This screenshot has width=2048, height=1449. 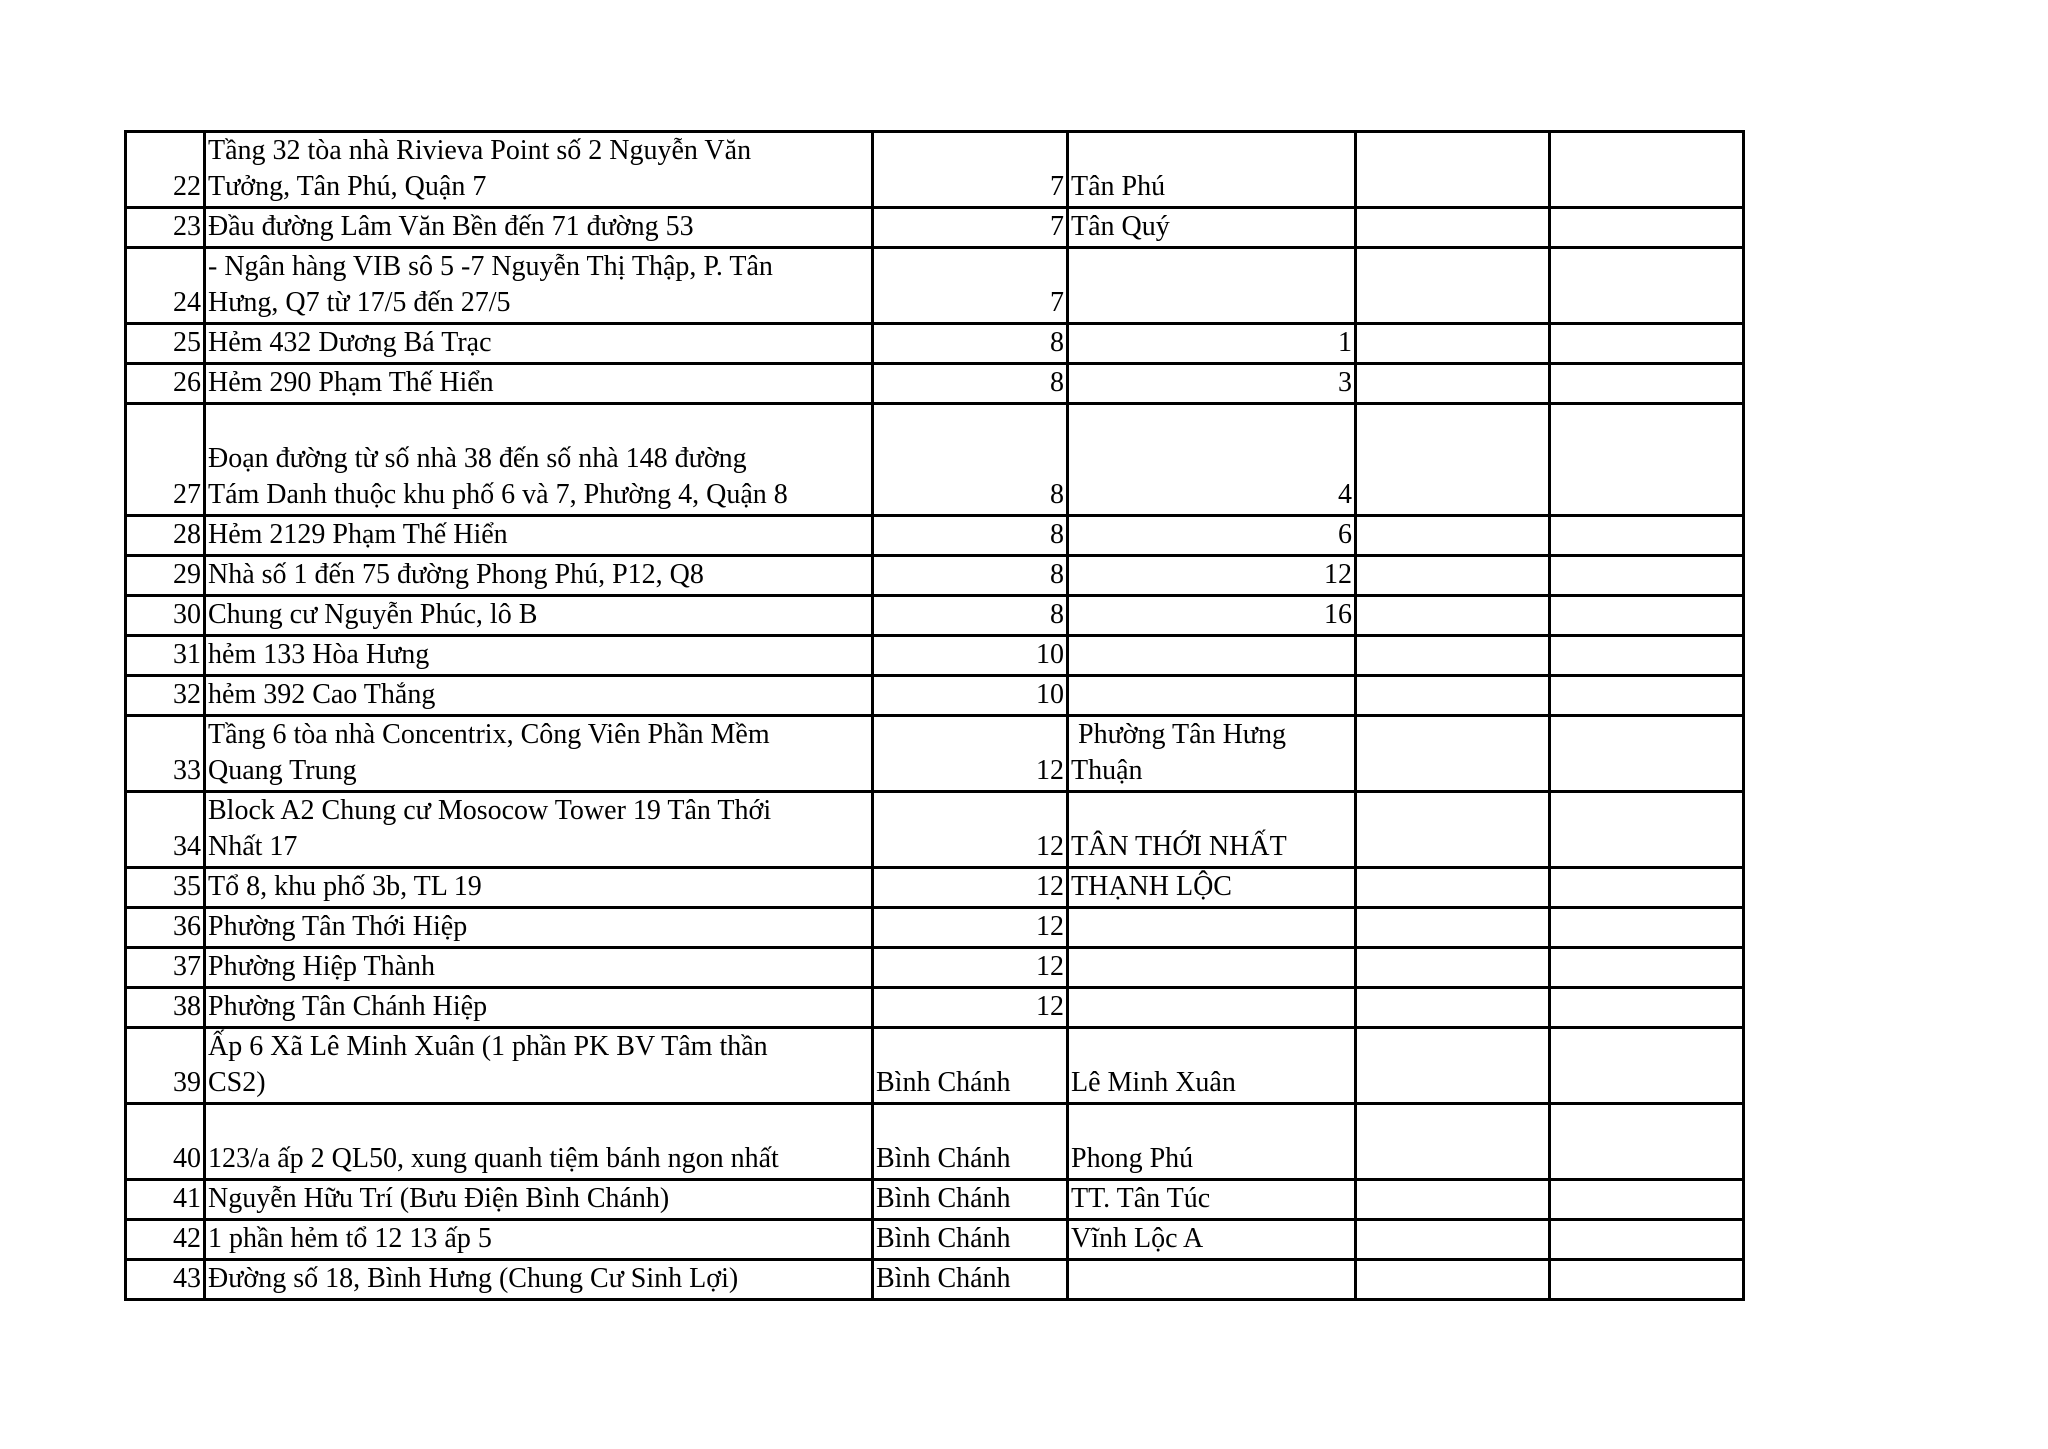 What do you see at coordinates (538, 967) in the screenshot?
I see `description-cell: Phường Hiệp Thành` at bounding box center [538, 967].